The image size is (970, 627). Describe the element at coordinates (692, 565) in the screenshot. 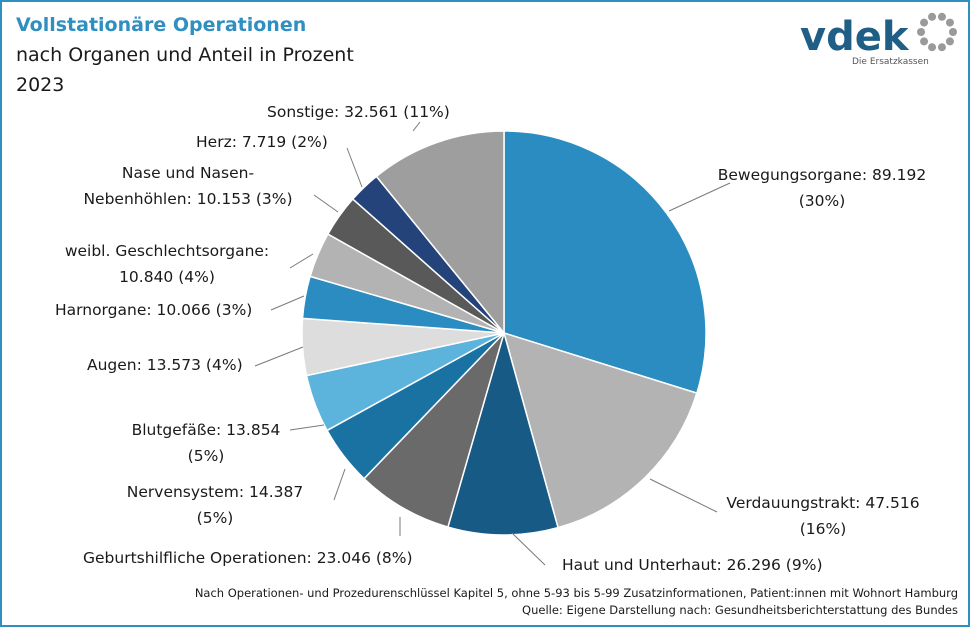

I see `slice-label-3-line-1: Haut und Unterhaut: 26.296 (9%)` at that location.